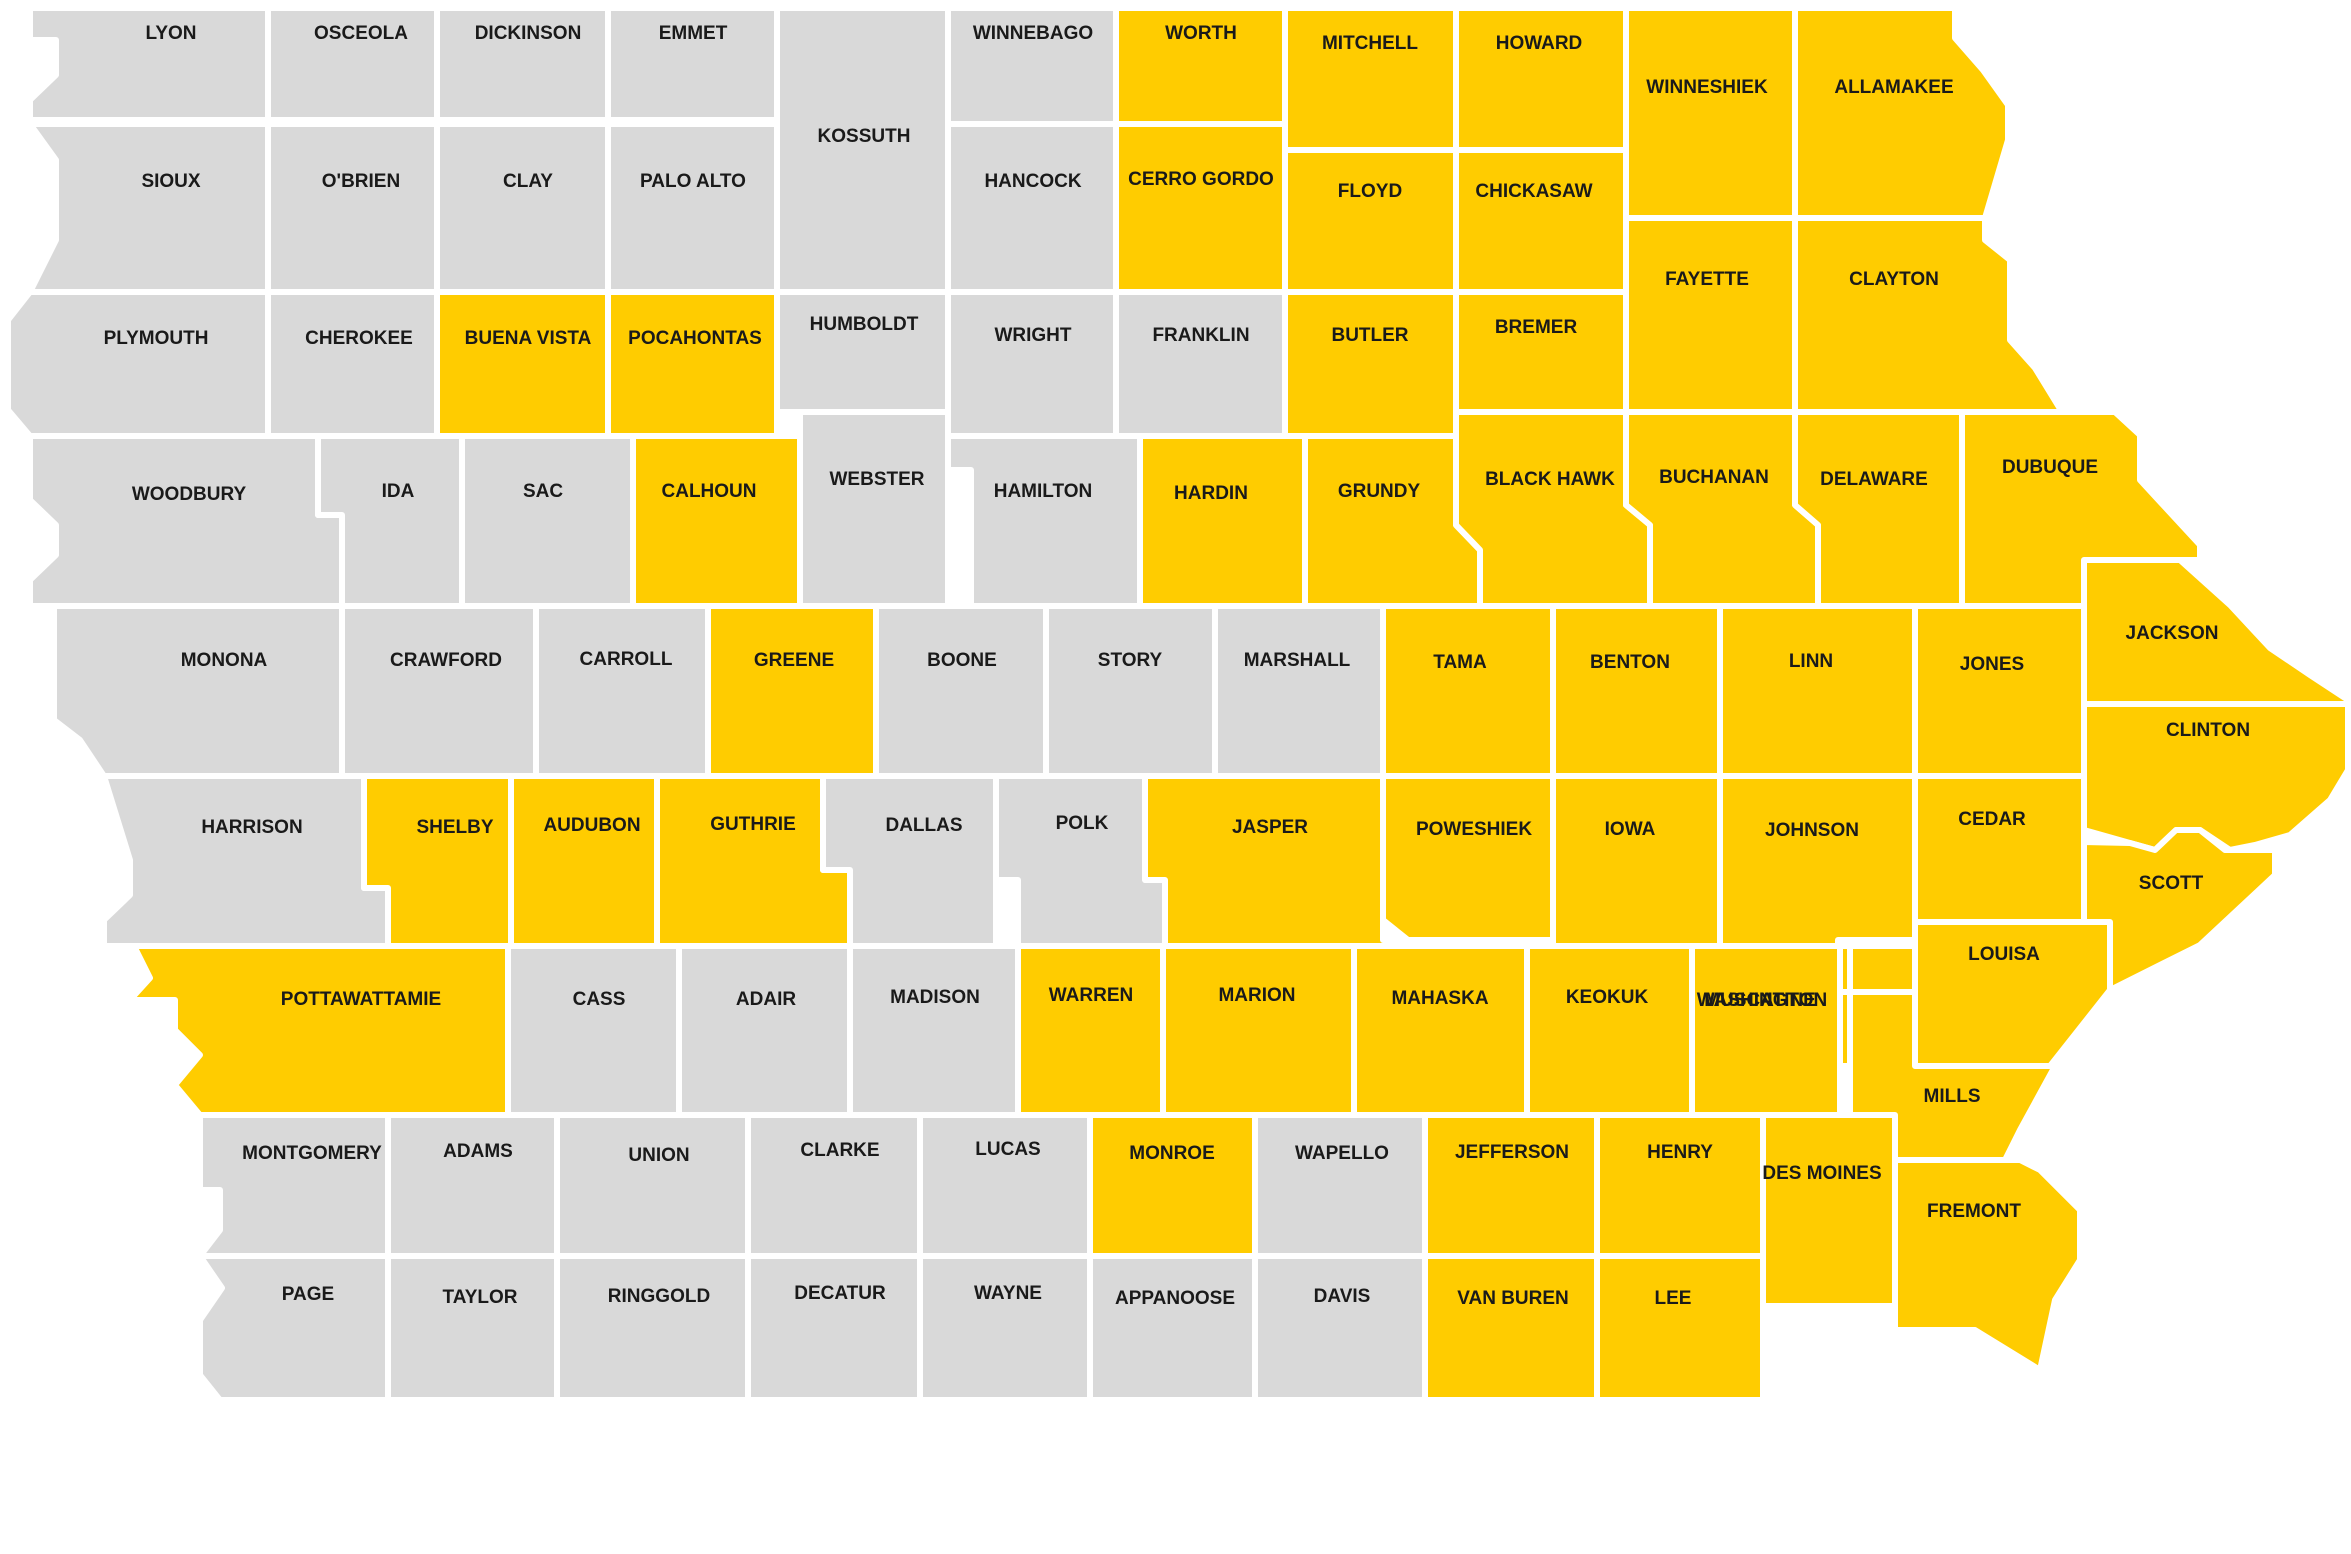 Image resolution: width=2351 pixels, height=1554 pixels. Describe the element at coordinates (1999, 849) in the screenshot. I see `county-cedar` at that location.